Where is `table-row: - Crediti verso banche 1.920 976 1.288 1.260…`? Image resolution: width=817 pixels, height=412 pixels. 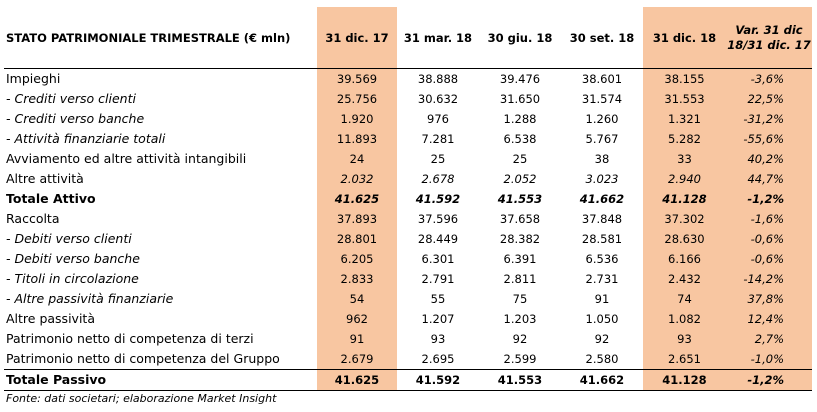
table-row: - Crediti verso banche 1.920 976 1.288 1.260… is located at coordinates (408, 119).